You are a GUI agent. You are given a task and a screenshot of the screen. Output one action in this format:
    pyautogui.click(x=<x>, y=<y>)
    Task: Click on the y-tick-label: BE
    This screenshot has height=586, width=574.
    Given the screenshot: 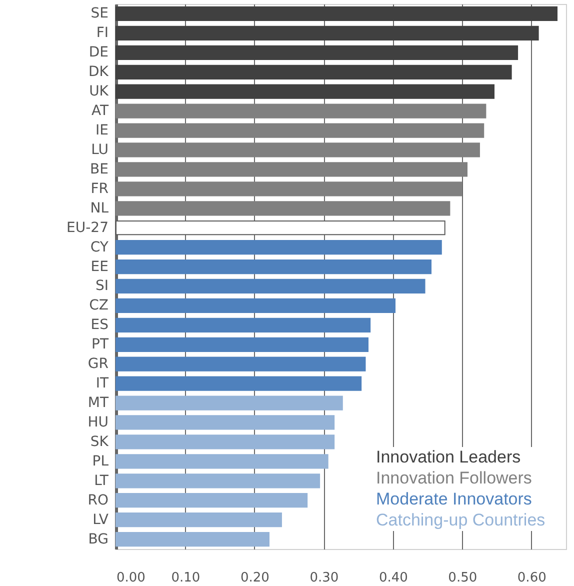 What is the action you would take?
    pyautogui.click(x=99, y=169)
    